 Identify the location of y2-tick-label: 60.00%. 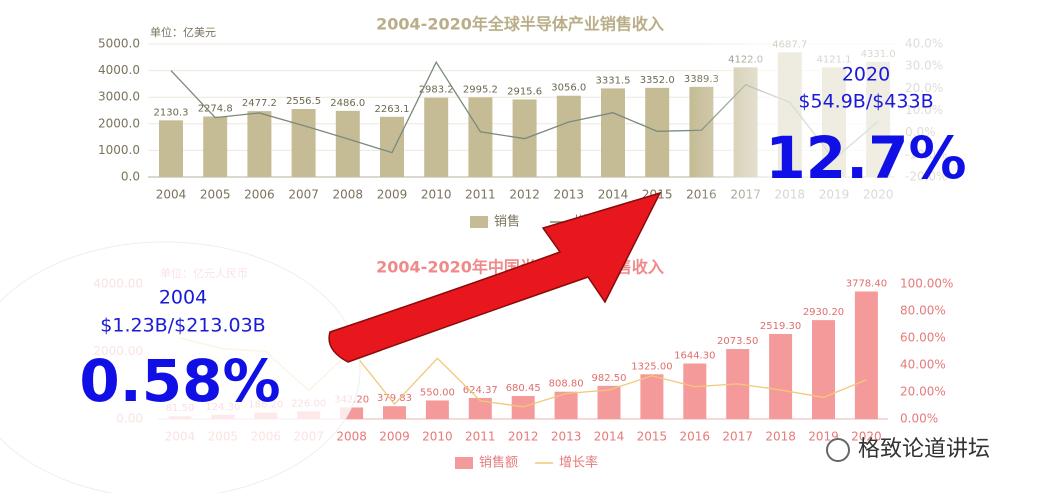
(923, 338).